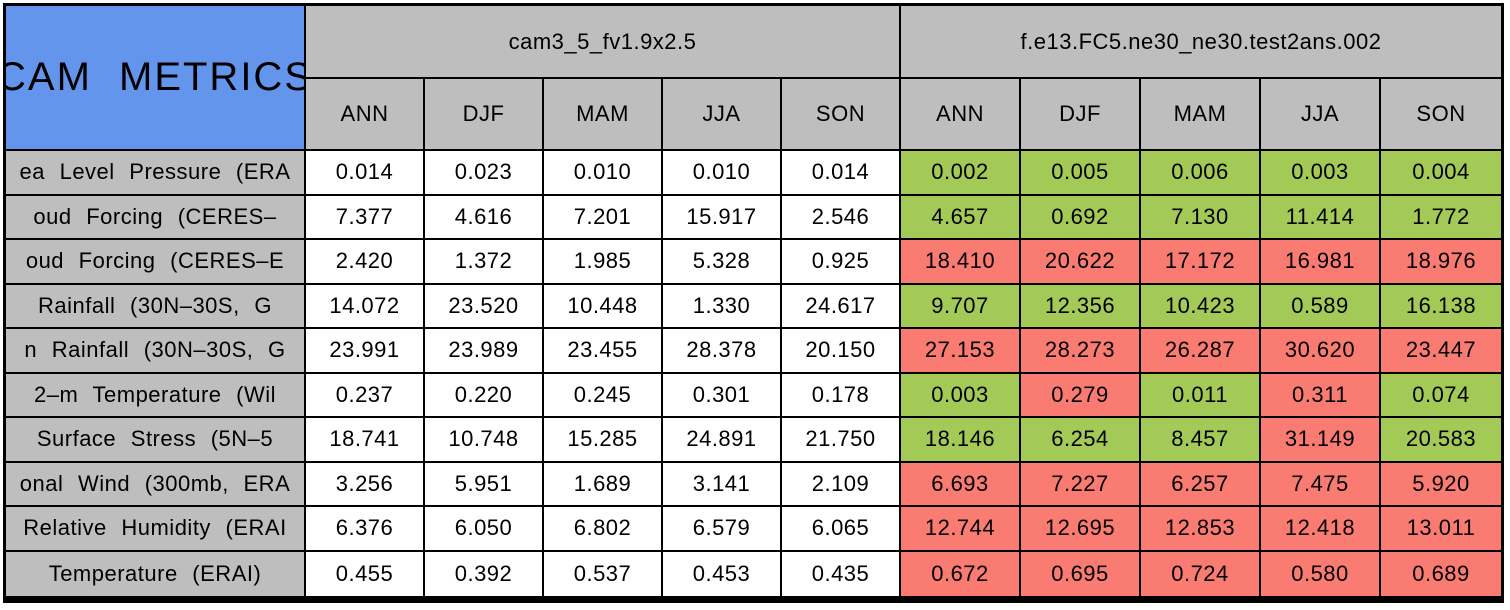  I want to click on metric-value-cell: 0.023, so click(484, 173).